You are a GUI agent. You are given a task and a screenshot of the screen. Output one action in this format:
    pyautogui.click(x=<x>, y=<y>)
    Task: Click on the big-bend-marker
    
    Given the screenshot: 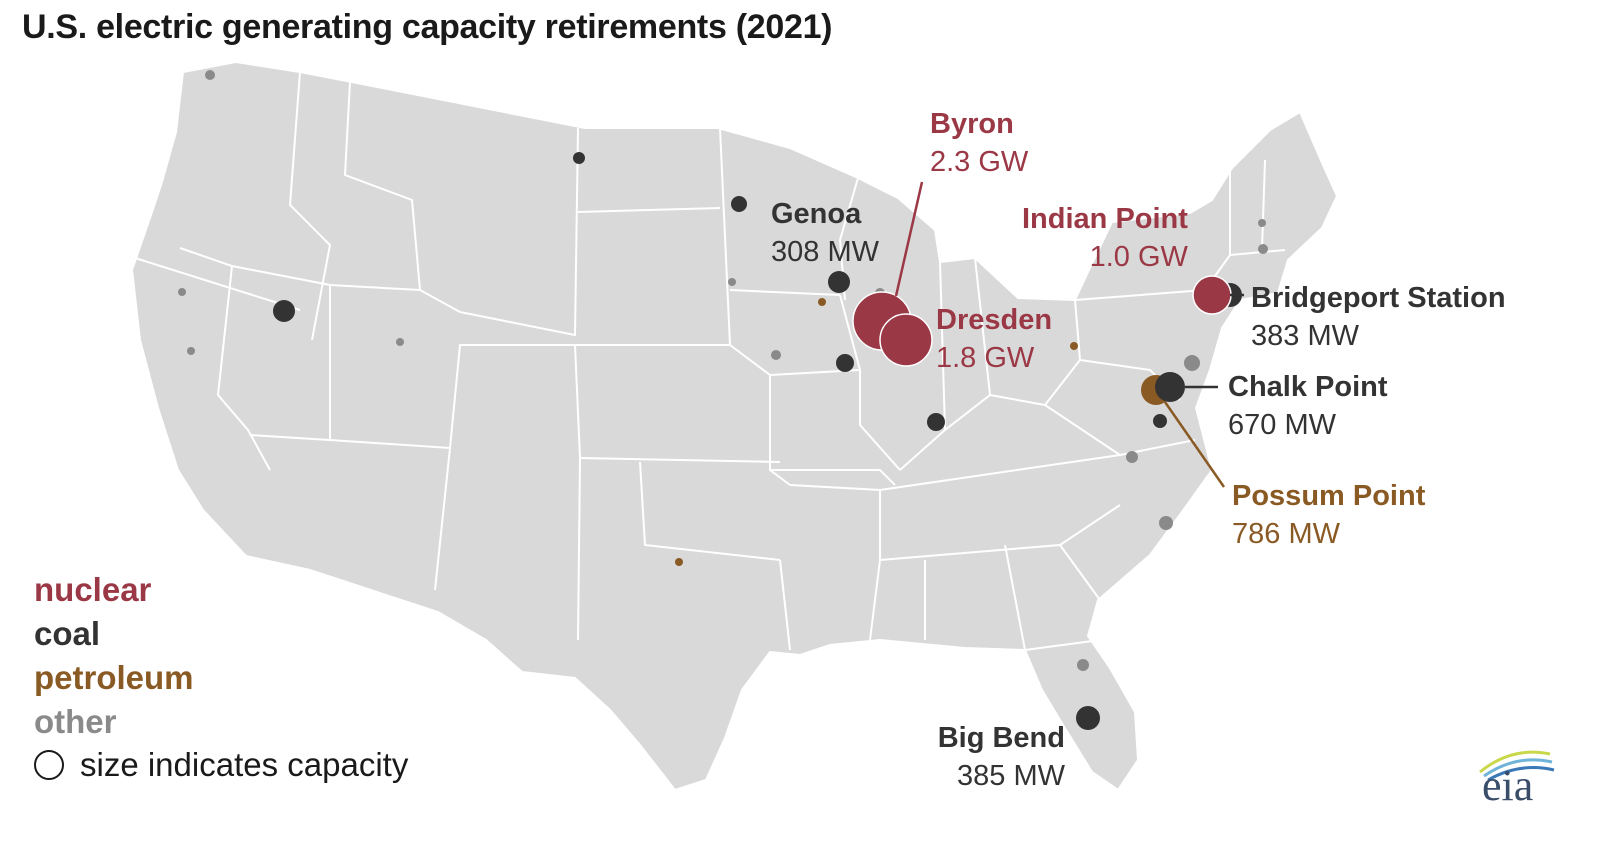 What is the action you would take?
    pyautogui.click(x=1088, y=718)
    